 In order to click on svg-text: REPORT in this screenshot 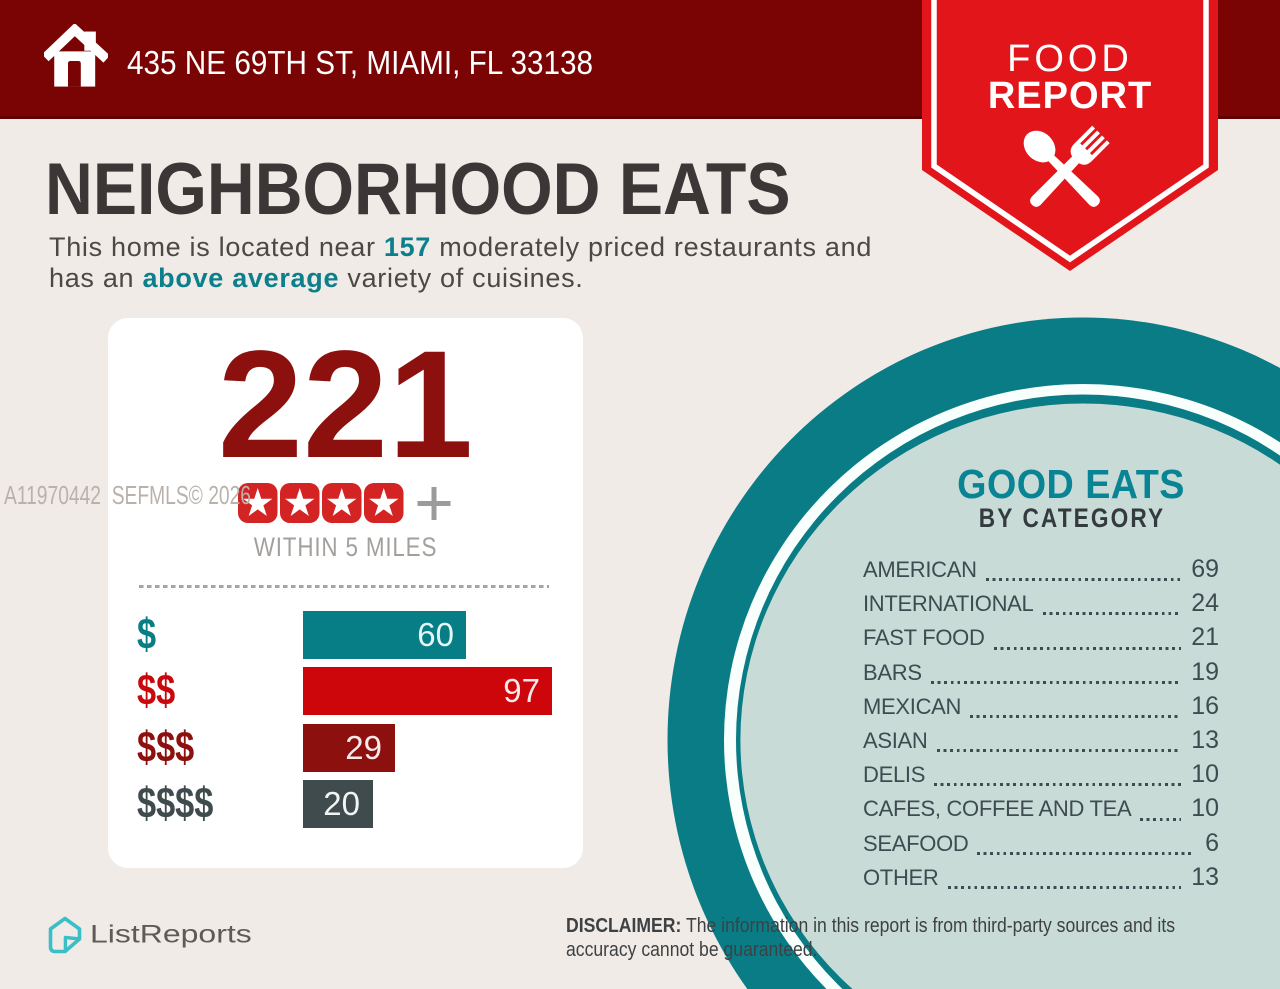, I will do `click(1070, 96)`.